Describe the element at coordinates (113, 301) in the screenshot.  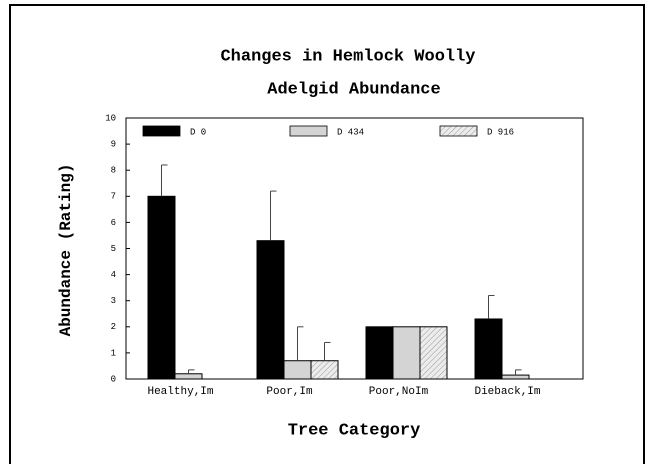
I see `y-tick-label: 3` at that location.